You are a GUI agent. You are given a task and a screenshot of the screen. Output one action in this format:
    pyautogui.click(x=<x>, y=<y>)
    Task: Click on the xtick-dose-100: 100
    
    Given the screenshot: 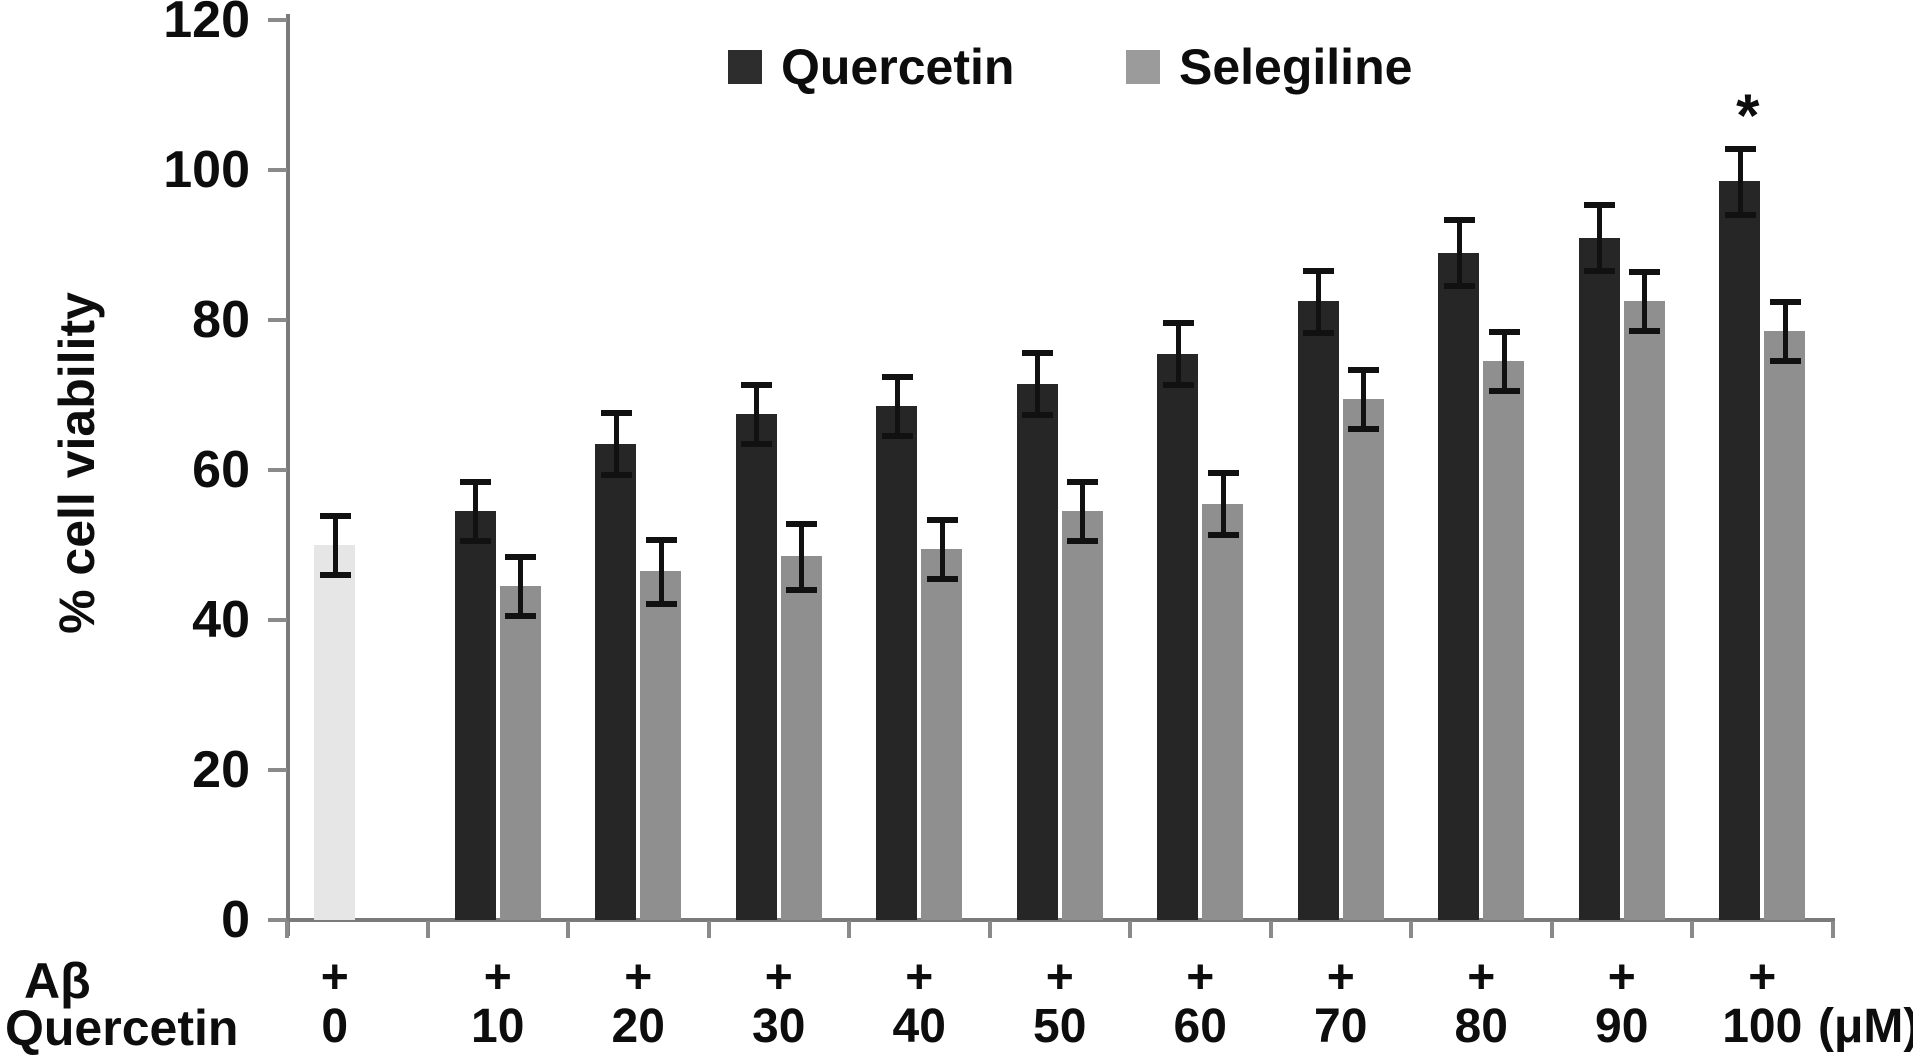 What is the action you would take?
    pyautogui.click(x=1762, y=1026)
    